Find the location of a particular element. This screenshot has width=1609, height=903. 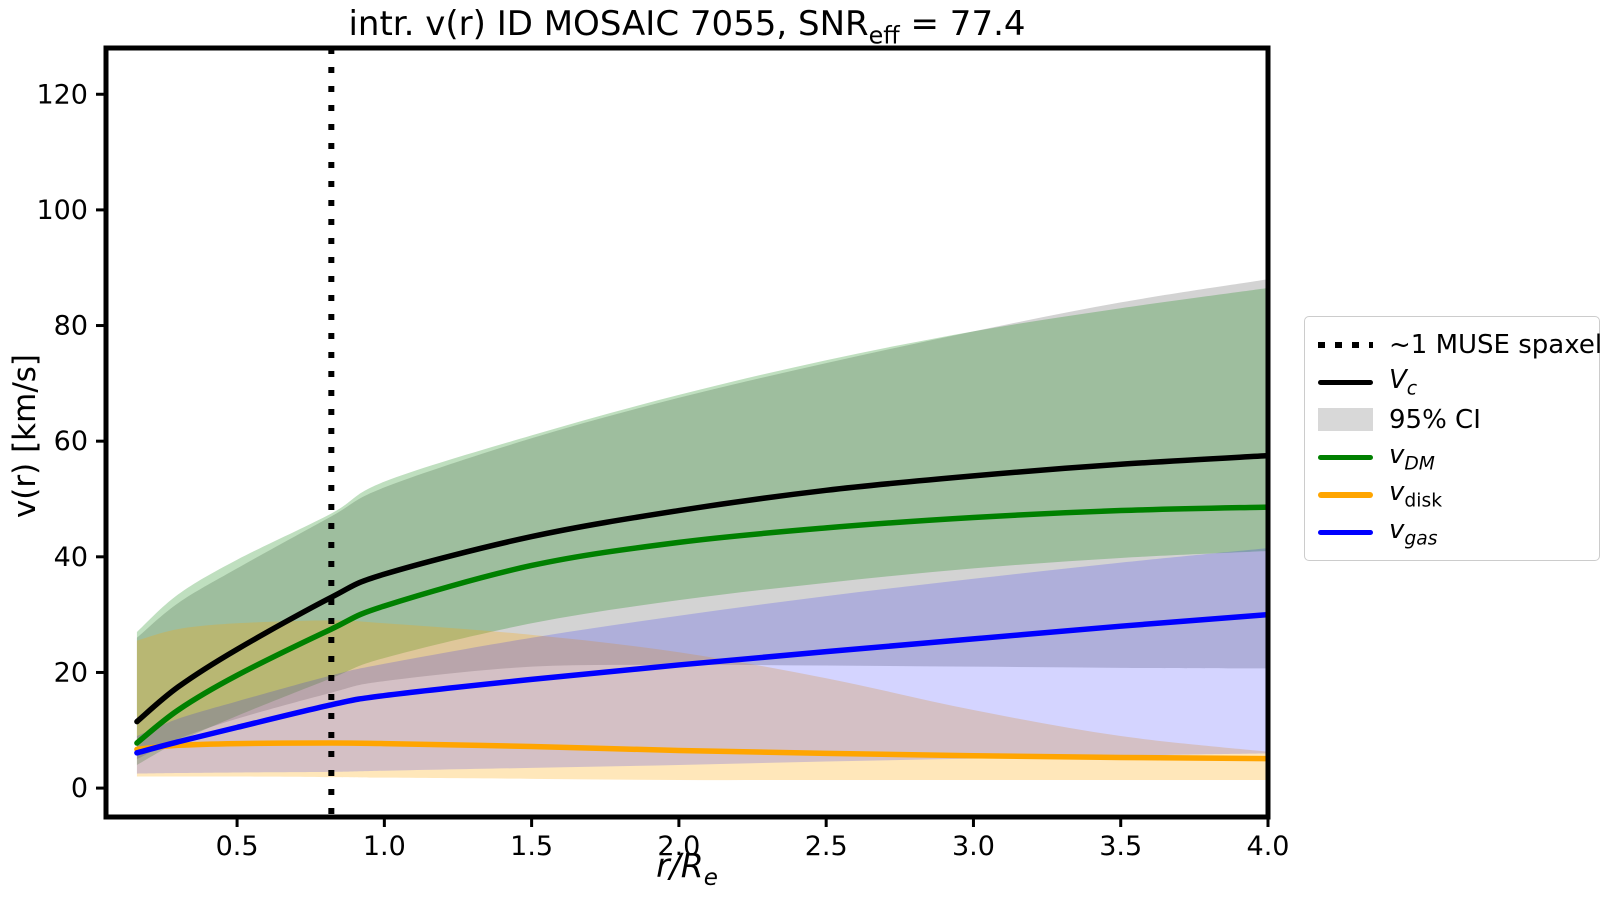

text-segment: V is located at coordinates (1398, 379).